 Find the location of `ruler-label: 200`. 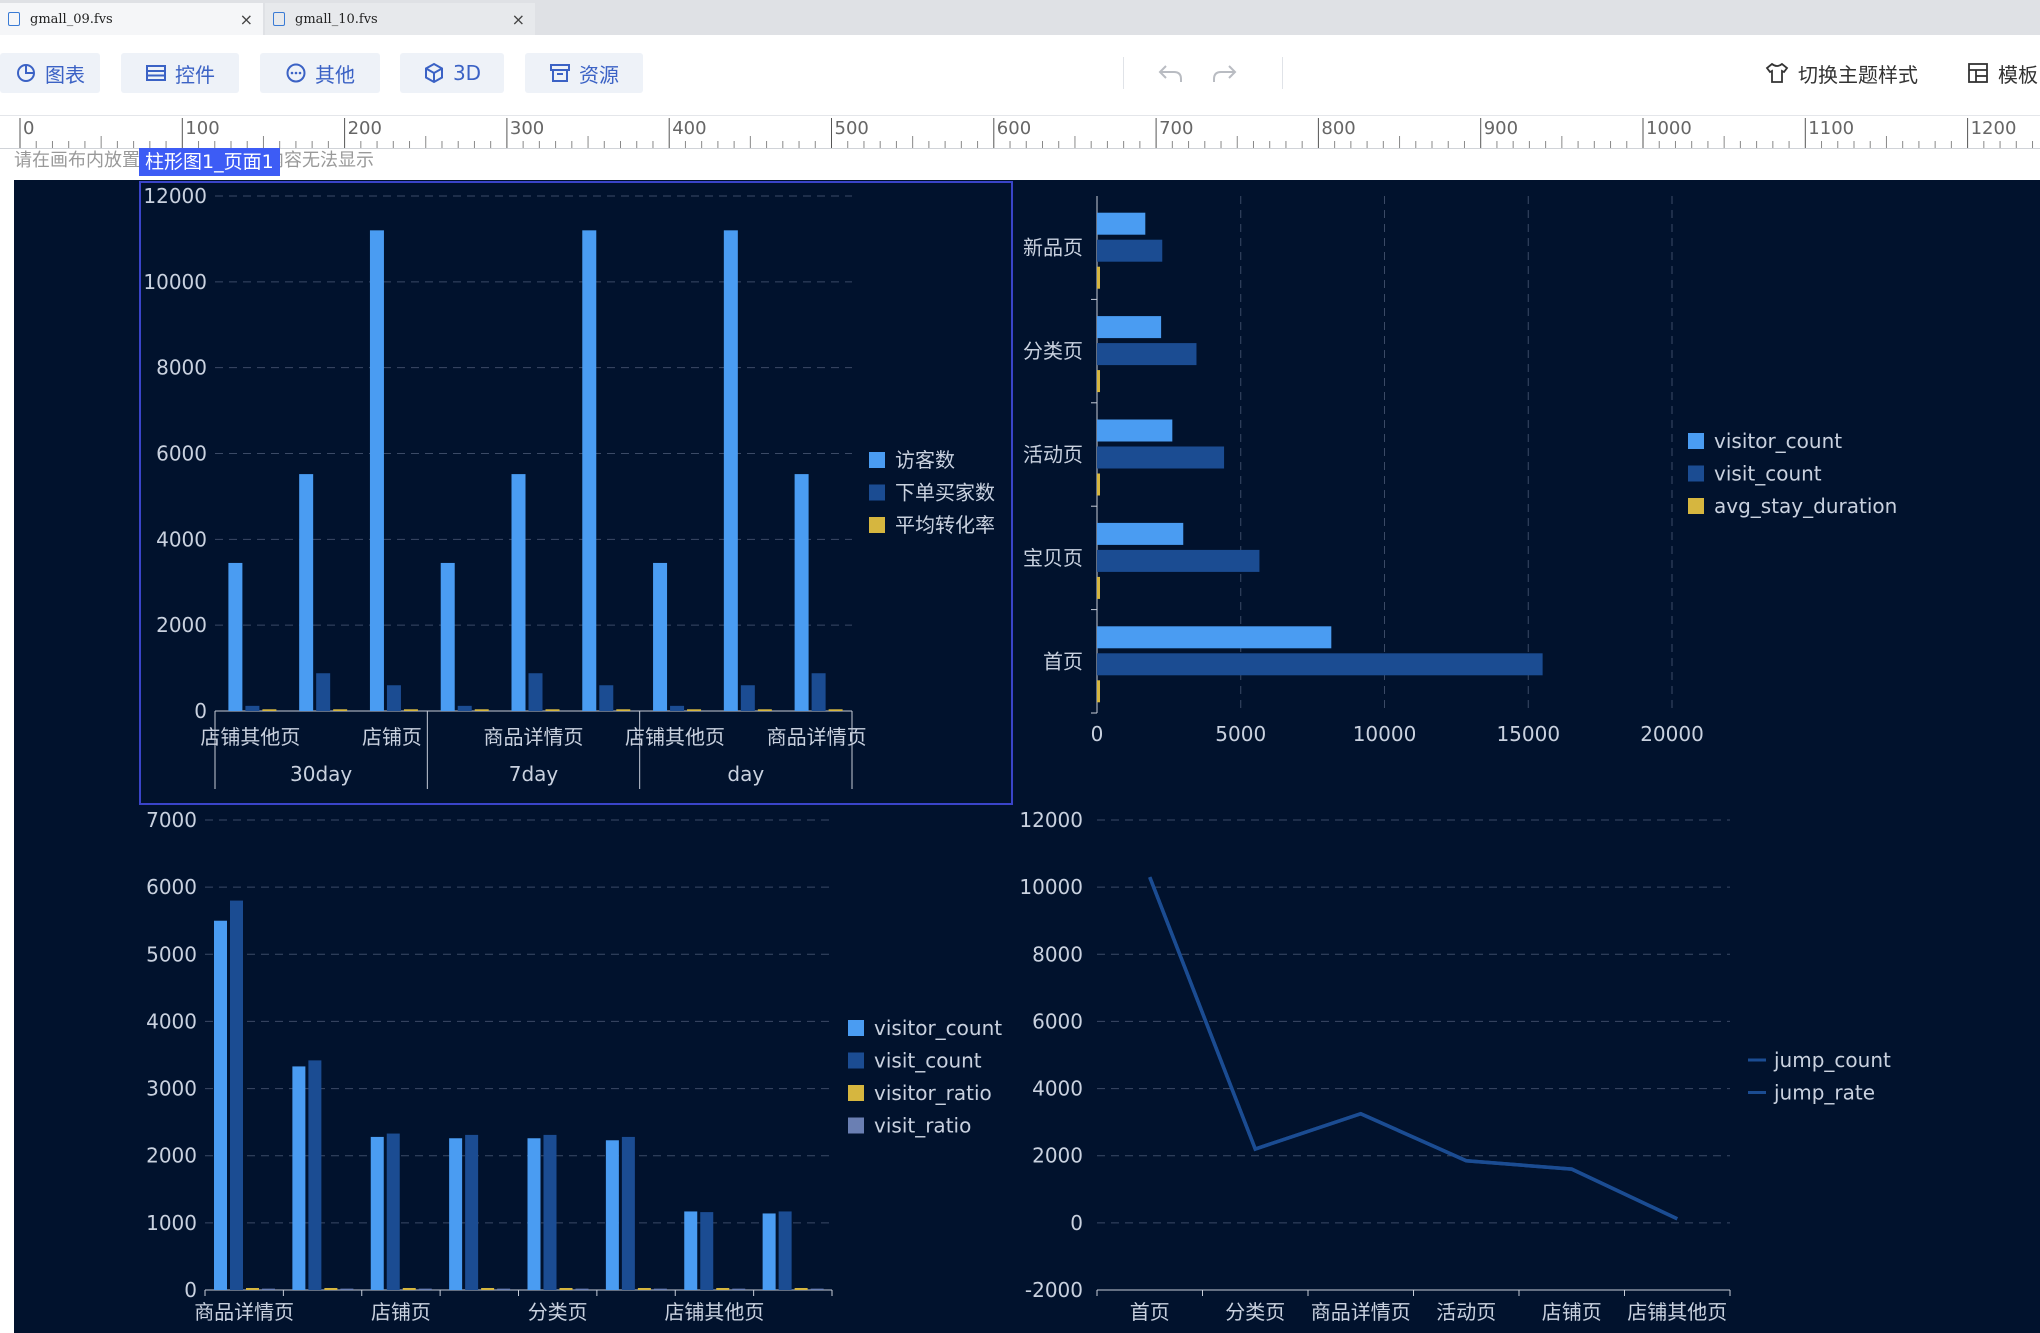

ruler-label: 200 is located at coordinates (365, 128).